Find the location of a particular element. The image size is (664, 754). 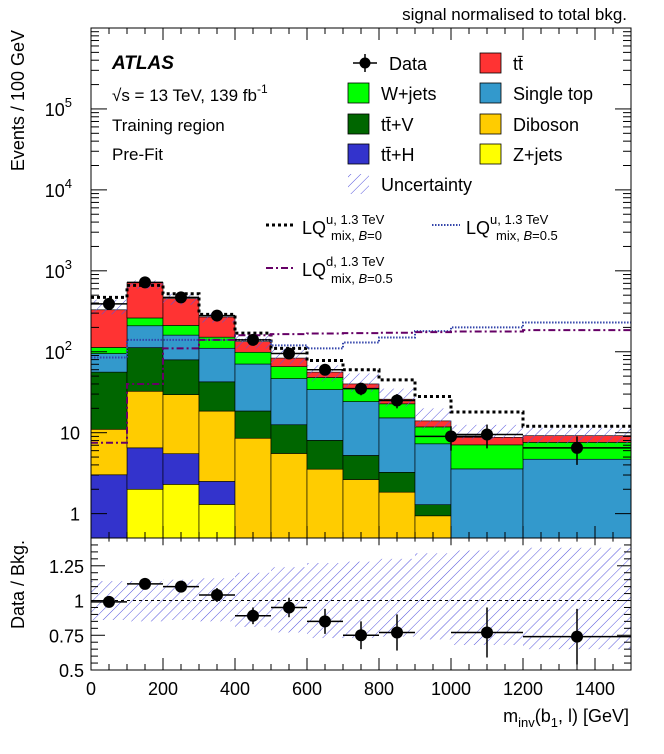

atlas-label: ATLAS is located at coordinates (142, 63).